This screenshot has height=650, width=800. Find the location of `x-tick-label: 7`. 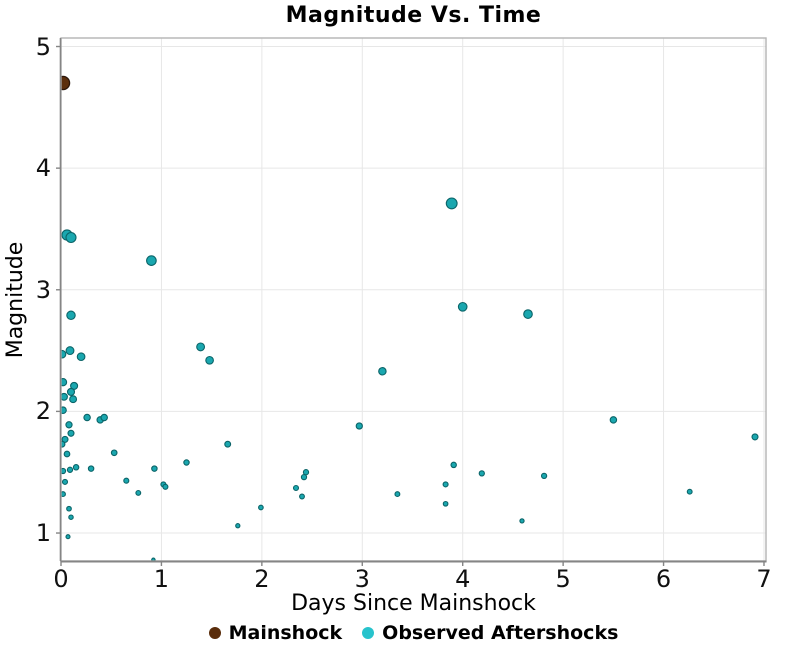

x-tick-label: 7 is located at coordinates (764, 579).